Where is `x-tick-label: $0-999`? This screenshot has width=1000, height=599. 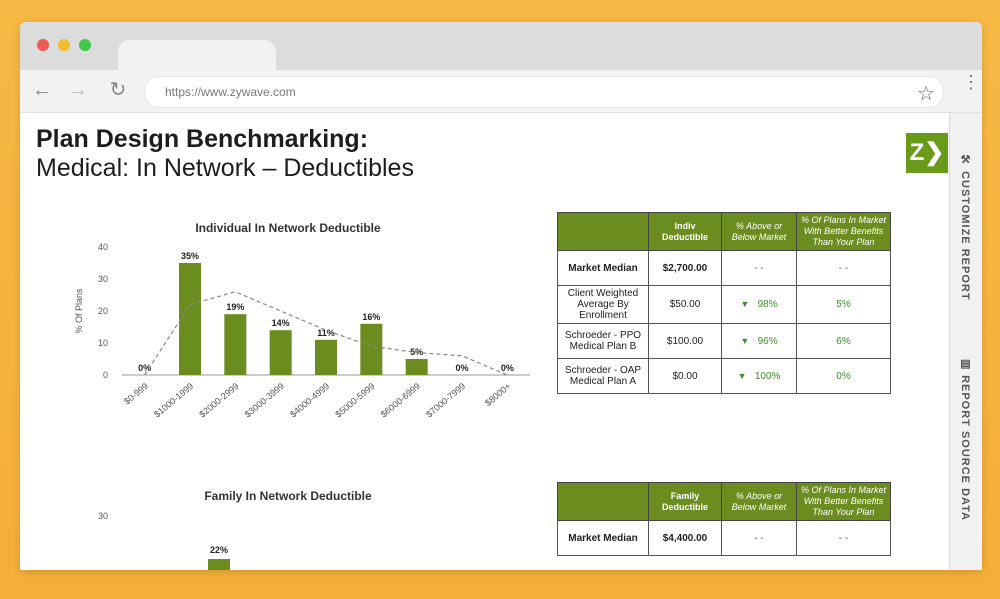
x-tick-label: $0-999 is located at coordinates (136, 394).